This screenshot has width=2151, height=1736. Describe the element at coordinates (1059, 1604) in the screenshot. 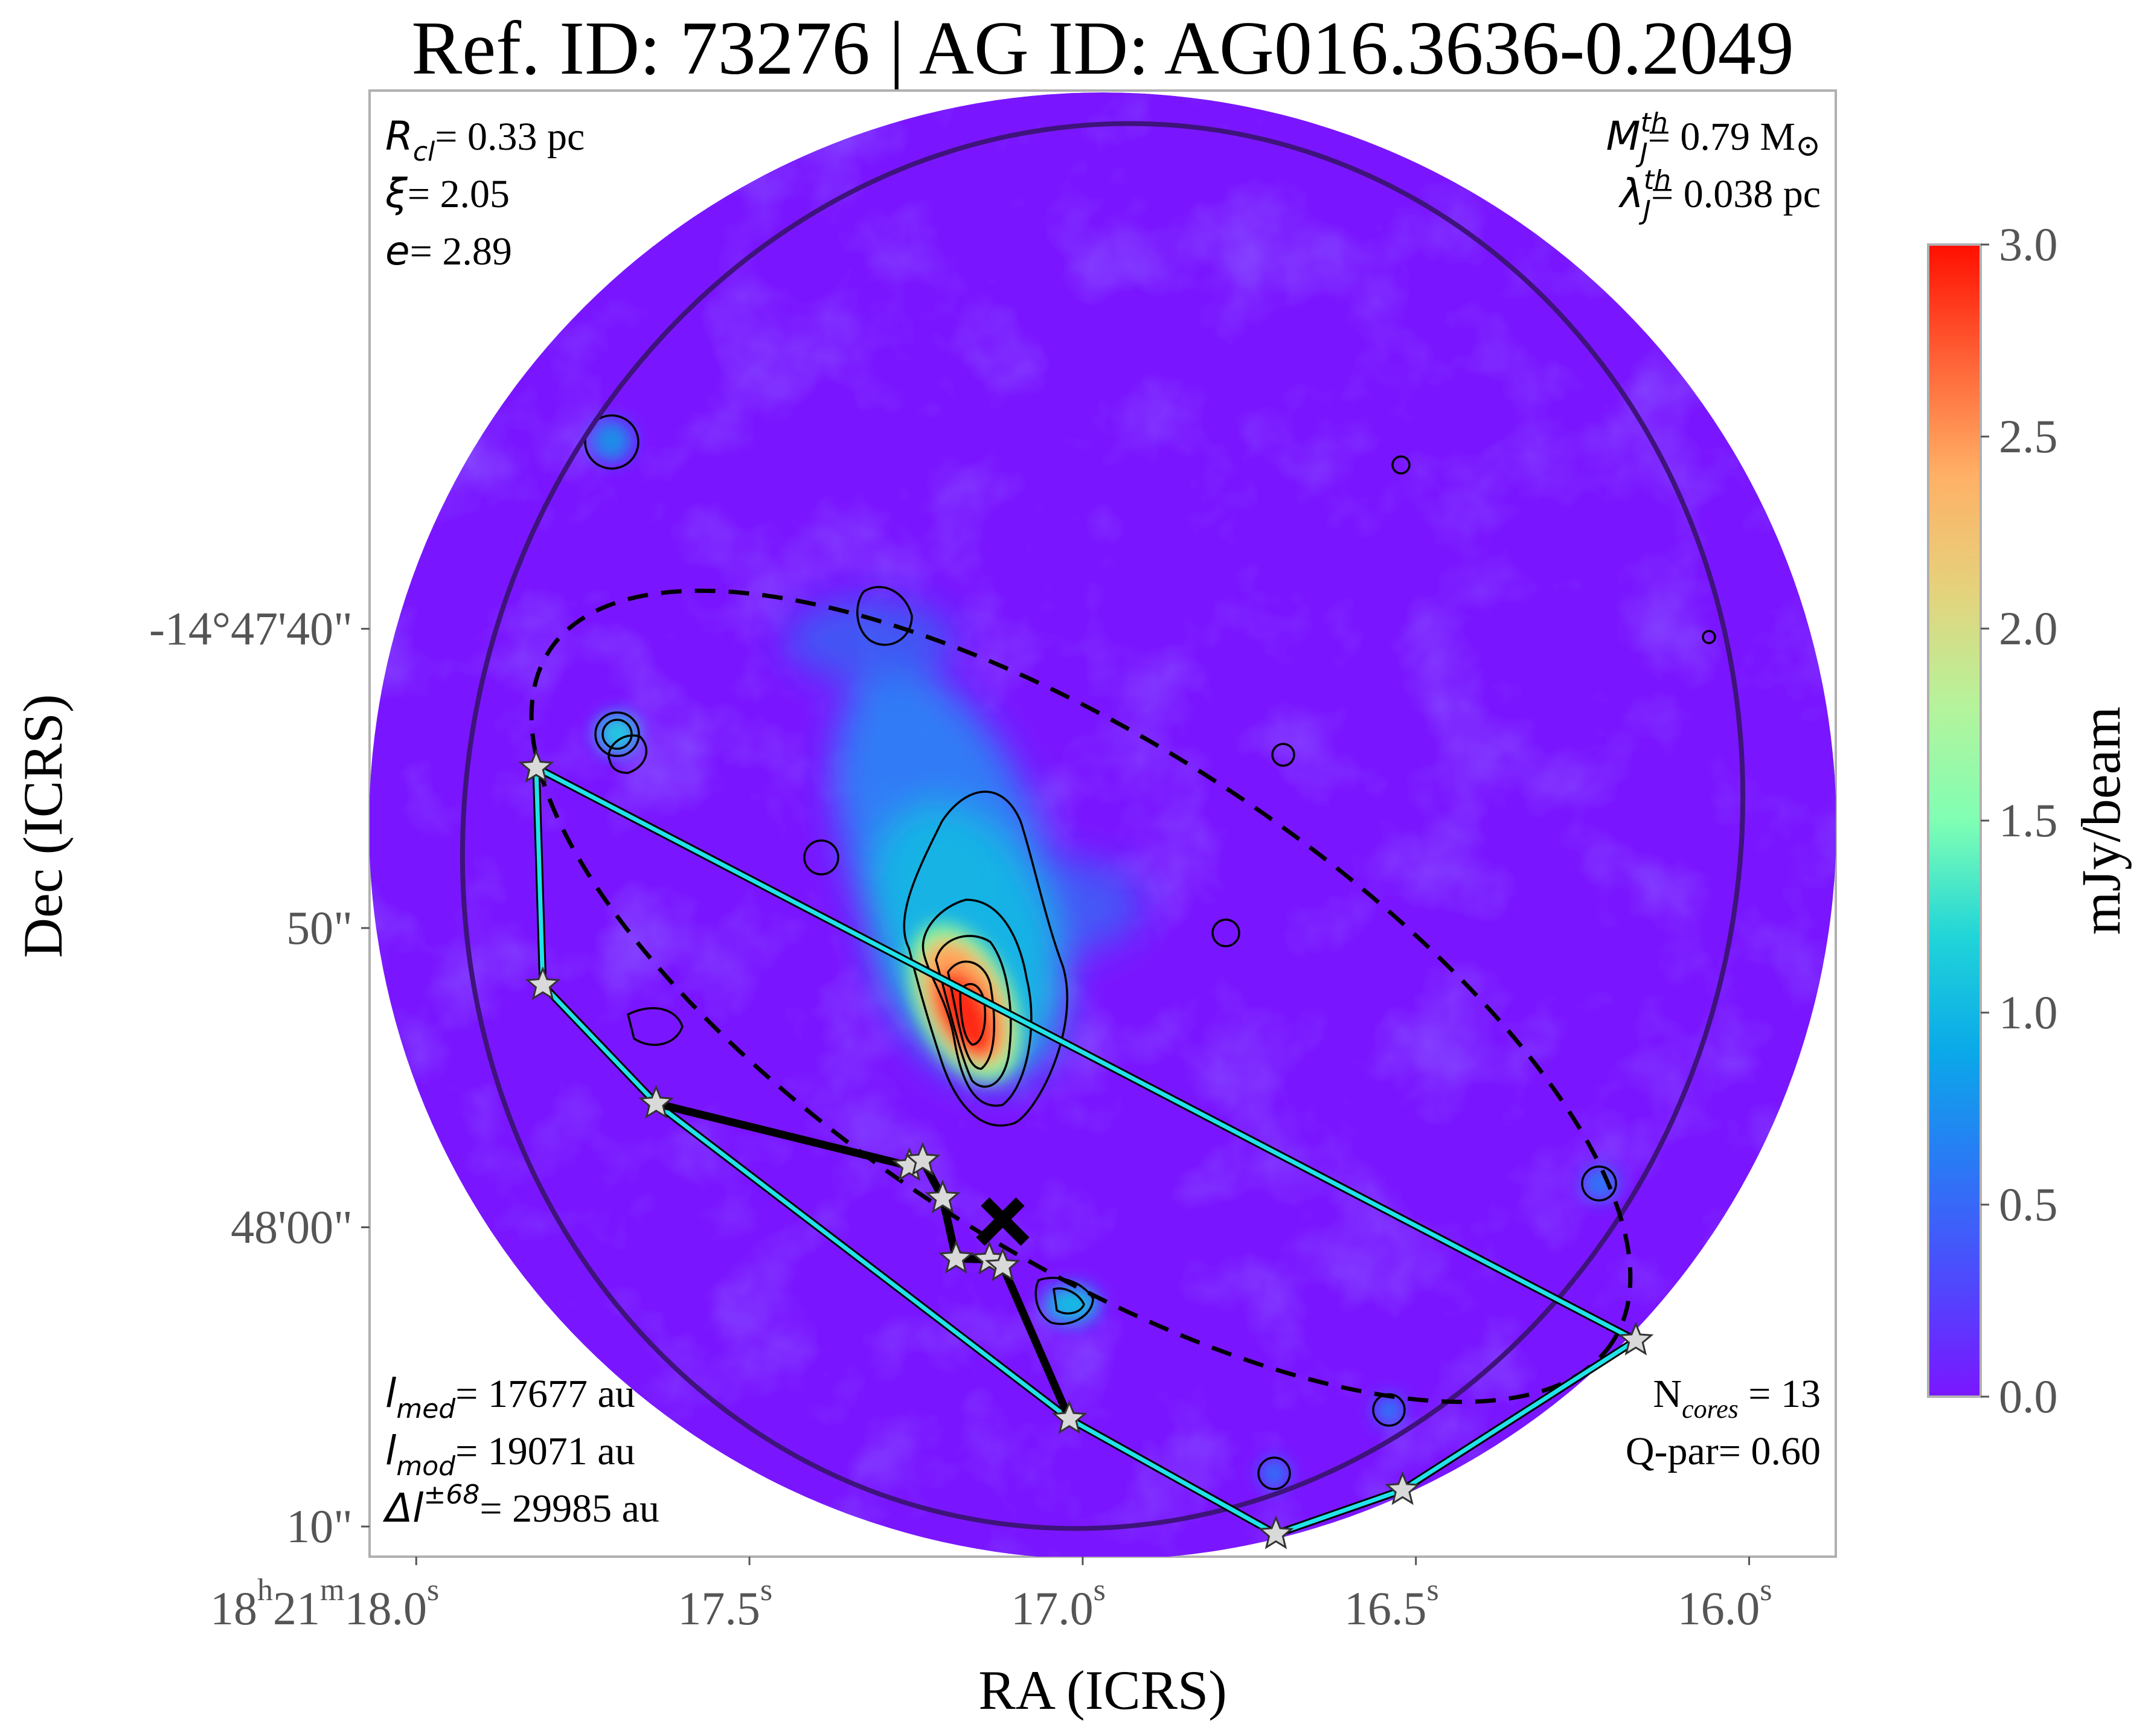

I see `x-tick-label: 17.0s` at that location.